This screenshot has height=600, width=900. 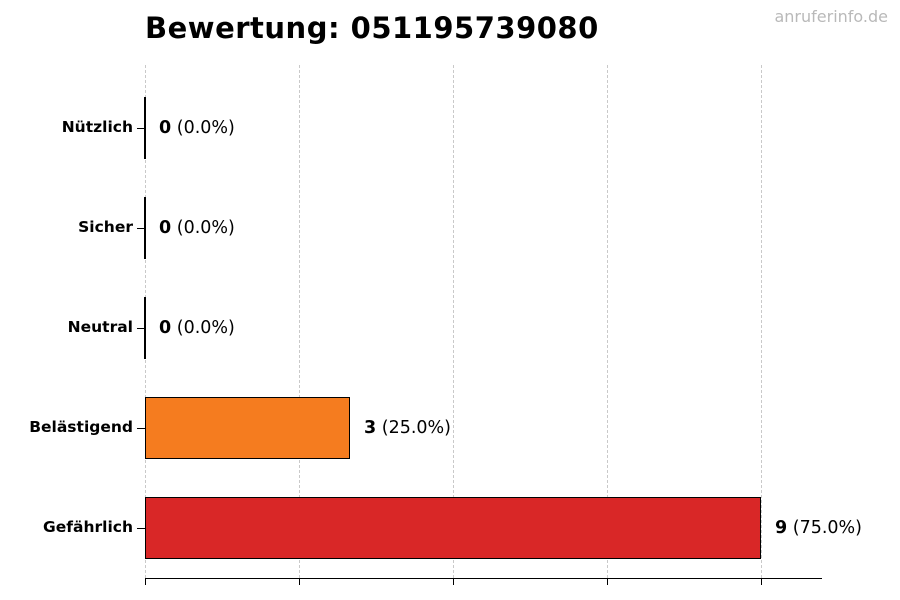 I want to click on x-axis-line, so click(x=483, y=578).